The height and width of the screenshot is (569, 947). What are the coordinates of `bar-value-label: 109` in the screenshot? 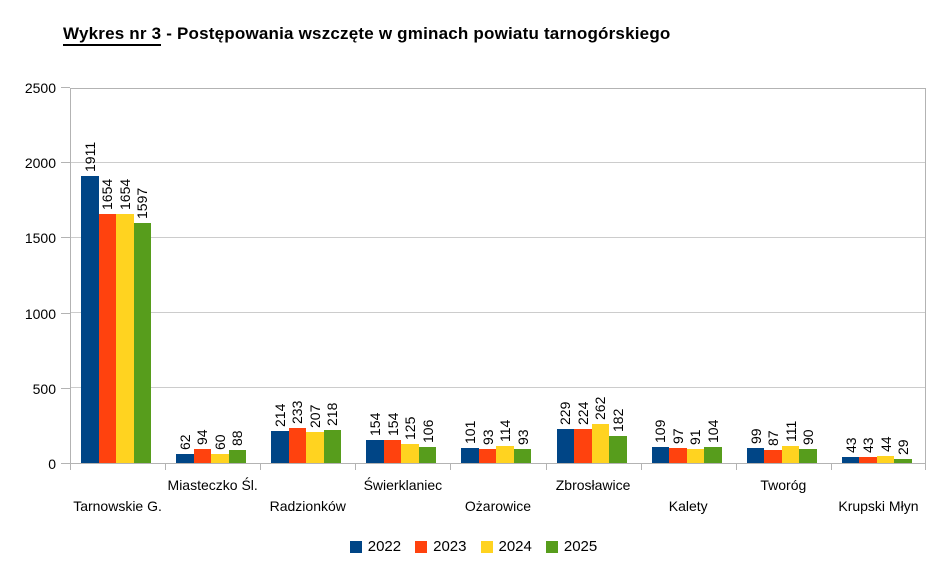 It's located at (660, 431).